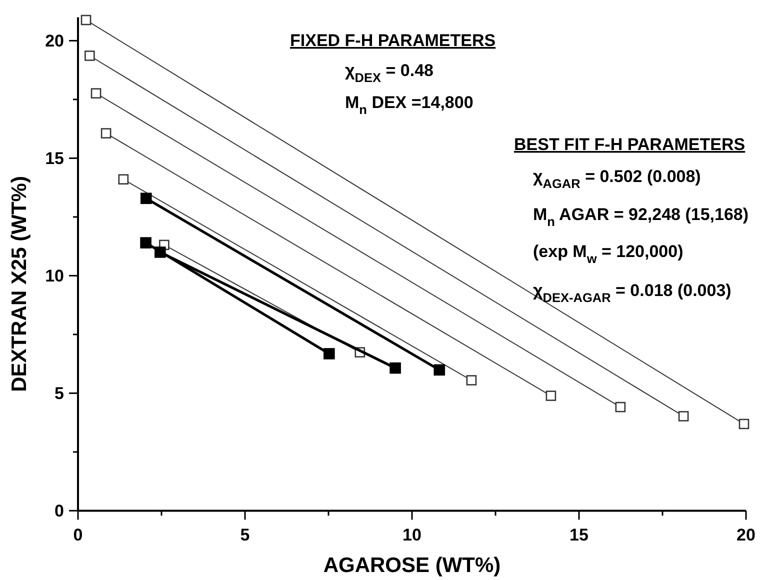 This screenshot has height=580, width=782. What do you see at coordinates (412, 535) in the screenshot?
I see `x-tick-label: 10` at bounding box center [412, 535].